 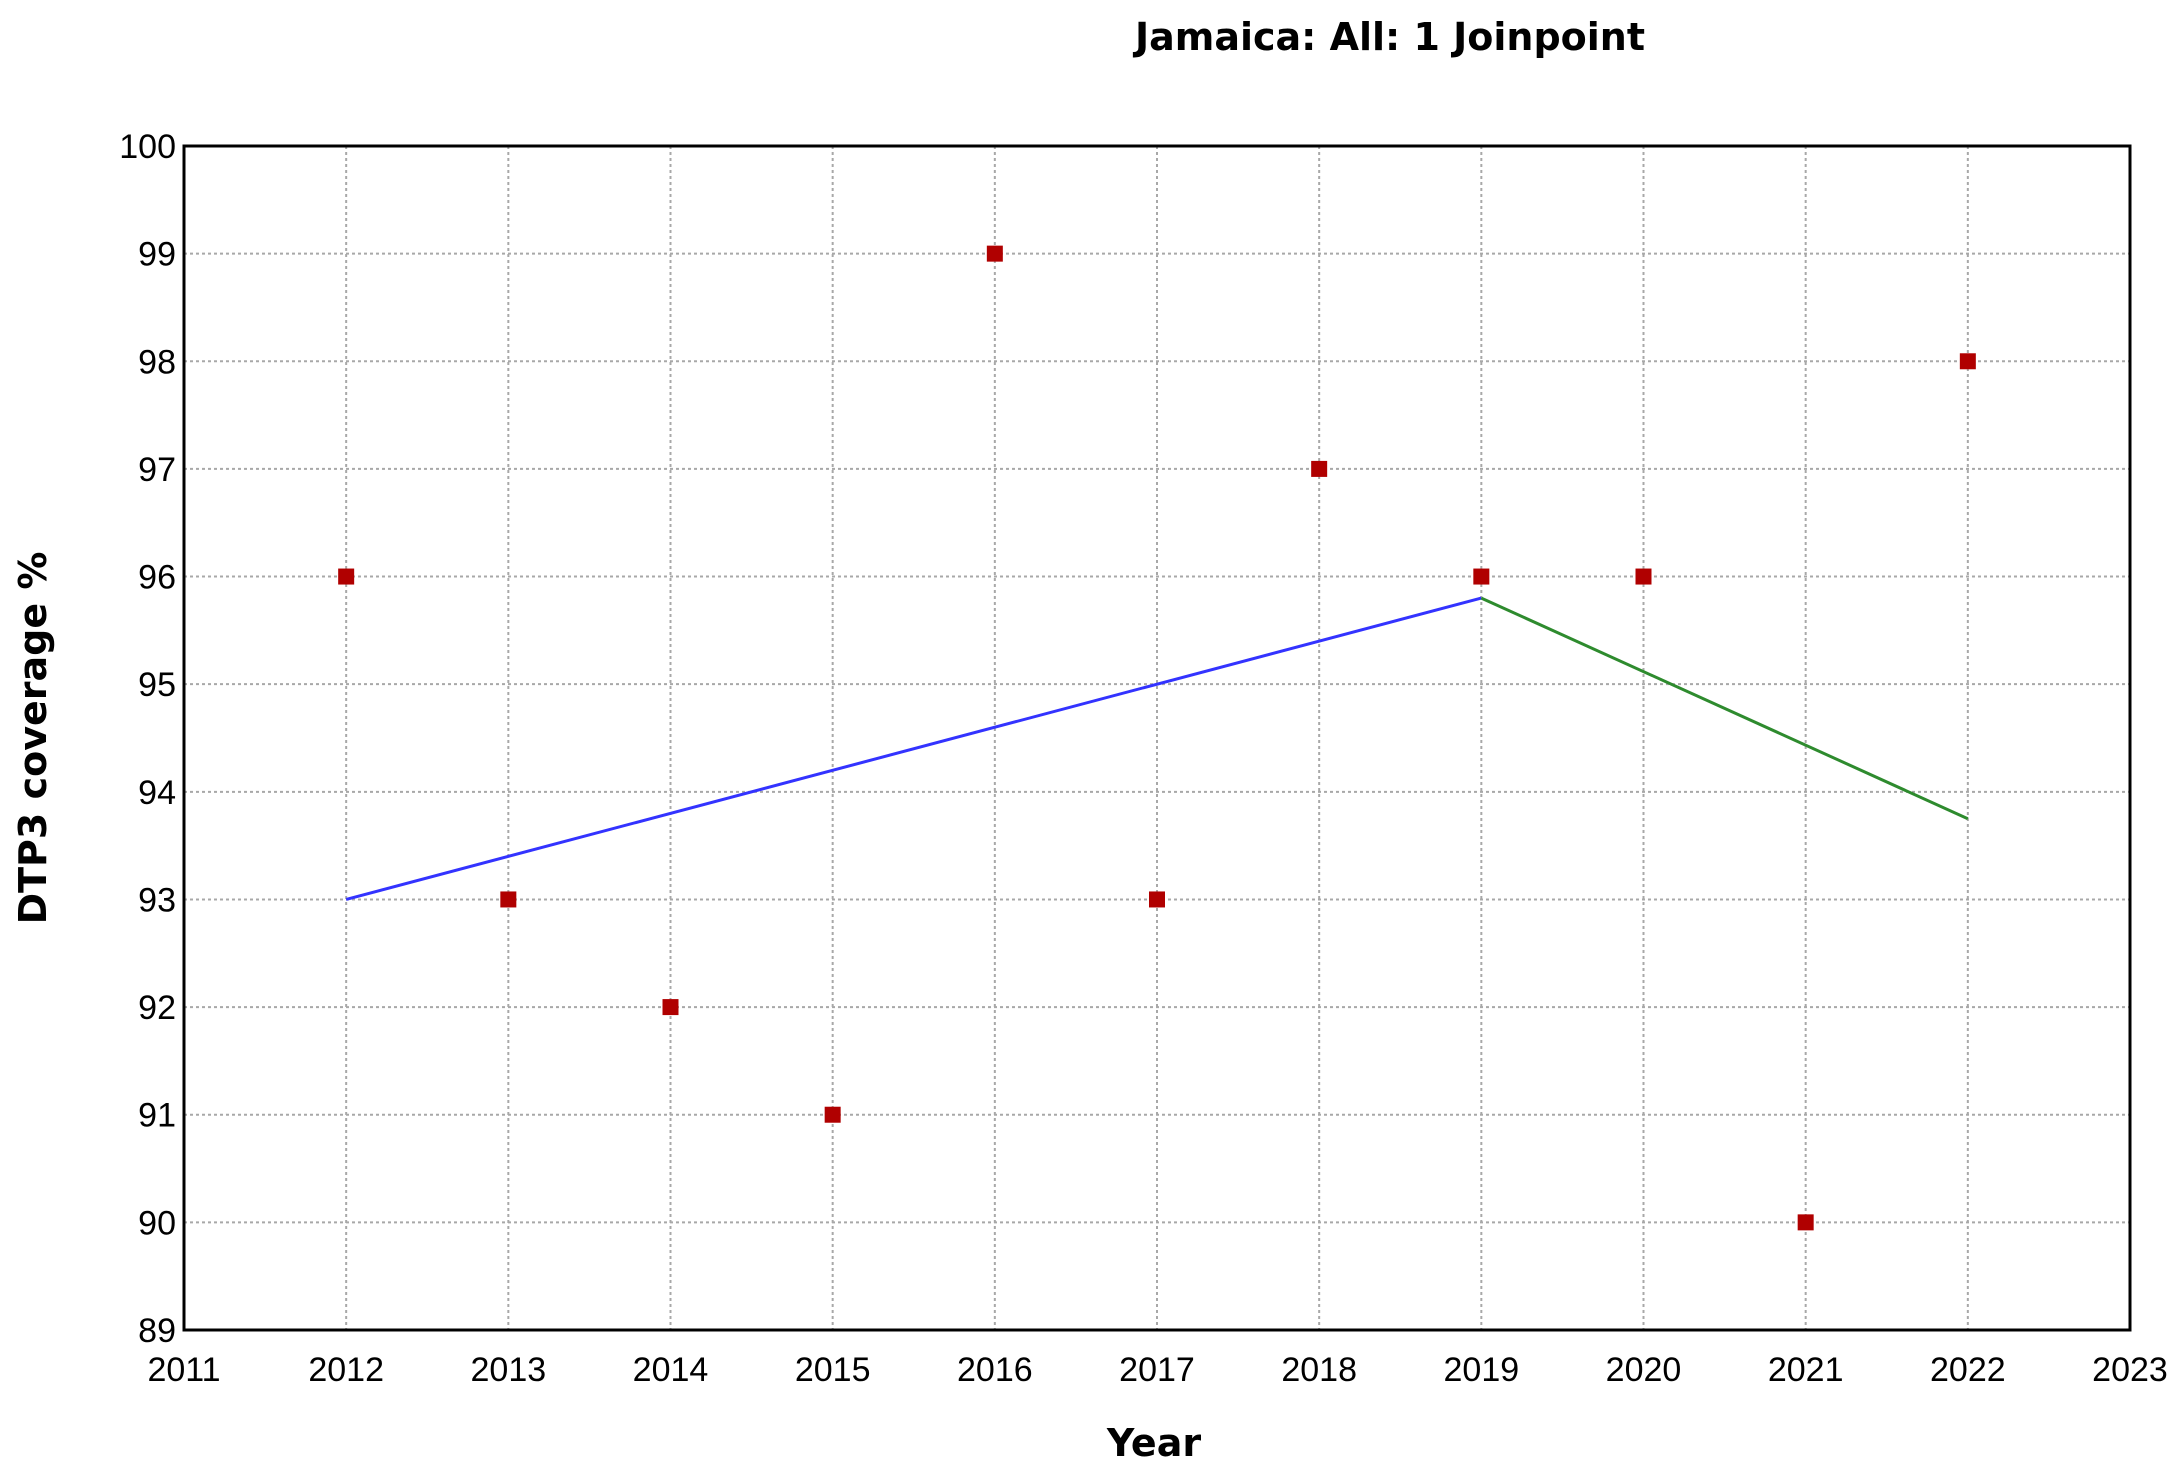 What do you see at coordinates (157, 470) in the screenshot?
I see `y-tick-label: 97` at bounding box center [157, 470].